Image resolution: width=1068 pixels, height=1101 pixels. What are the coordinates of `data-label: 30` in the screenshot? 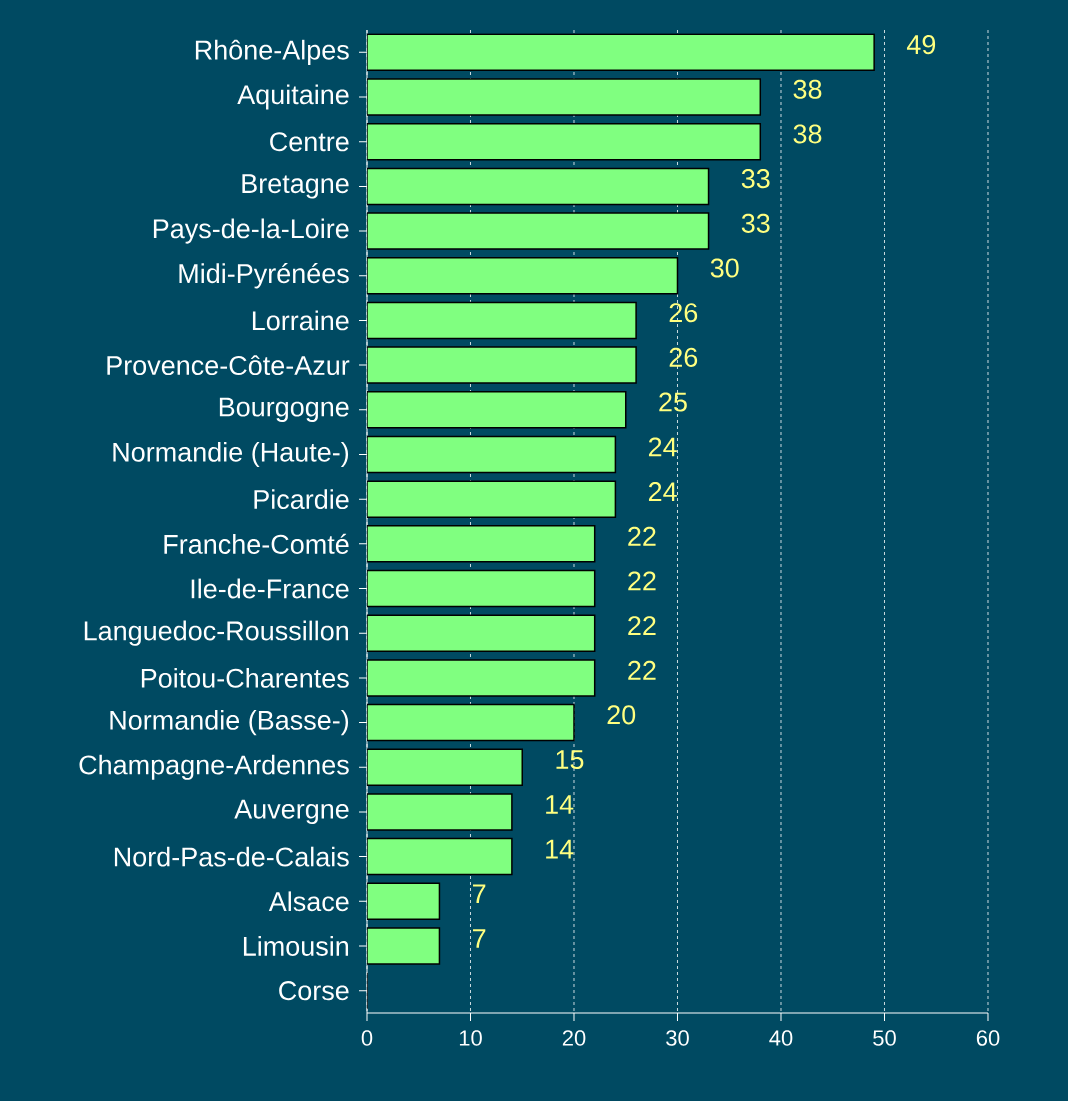 It's located at (724, 268).